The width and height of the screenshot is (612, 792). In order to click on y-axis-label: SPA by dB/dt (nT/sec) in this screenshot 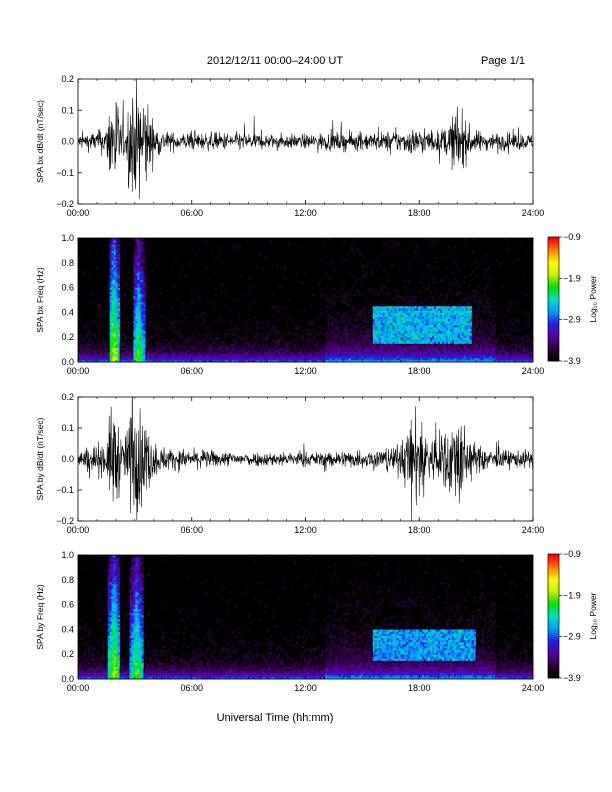, I will do `click(40, 458)`.